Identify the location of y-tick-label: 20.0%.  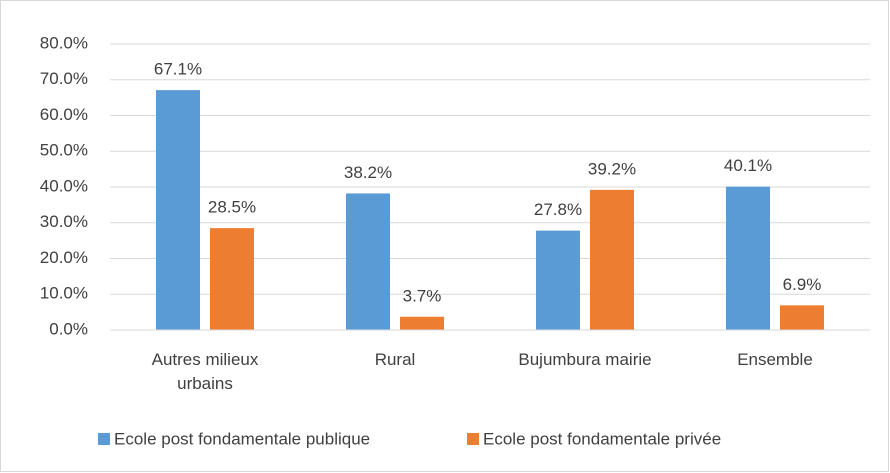
(64, 257).